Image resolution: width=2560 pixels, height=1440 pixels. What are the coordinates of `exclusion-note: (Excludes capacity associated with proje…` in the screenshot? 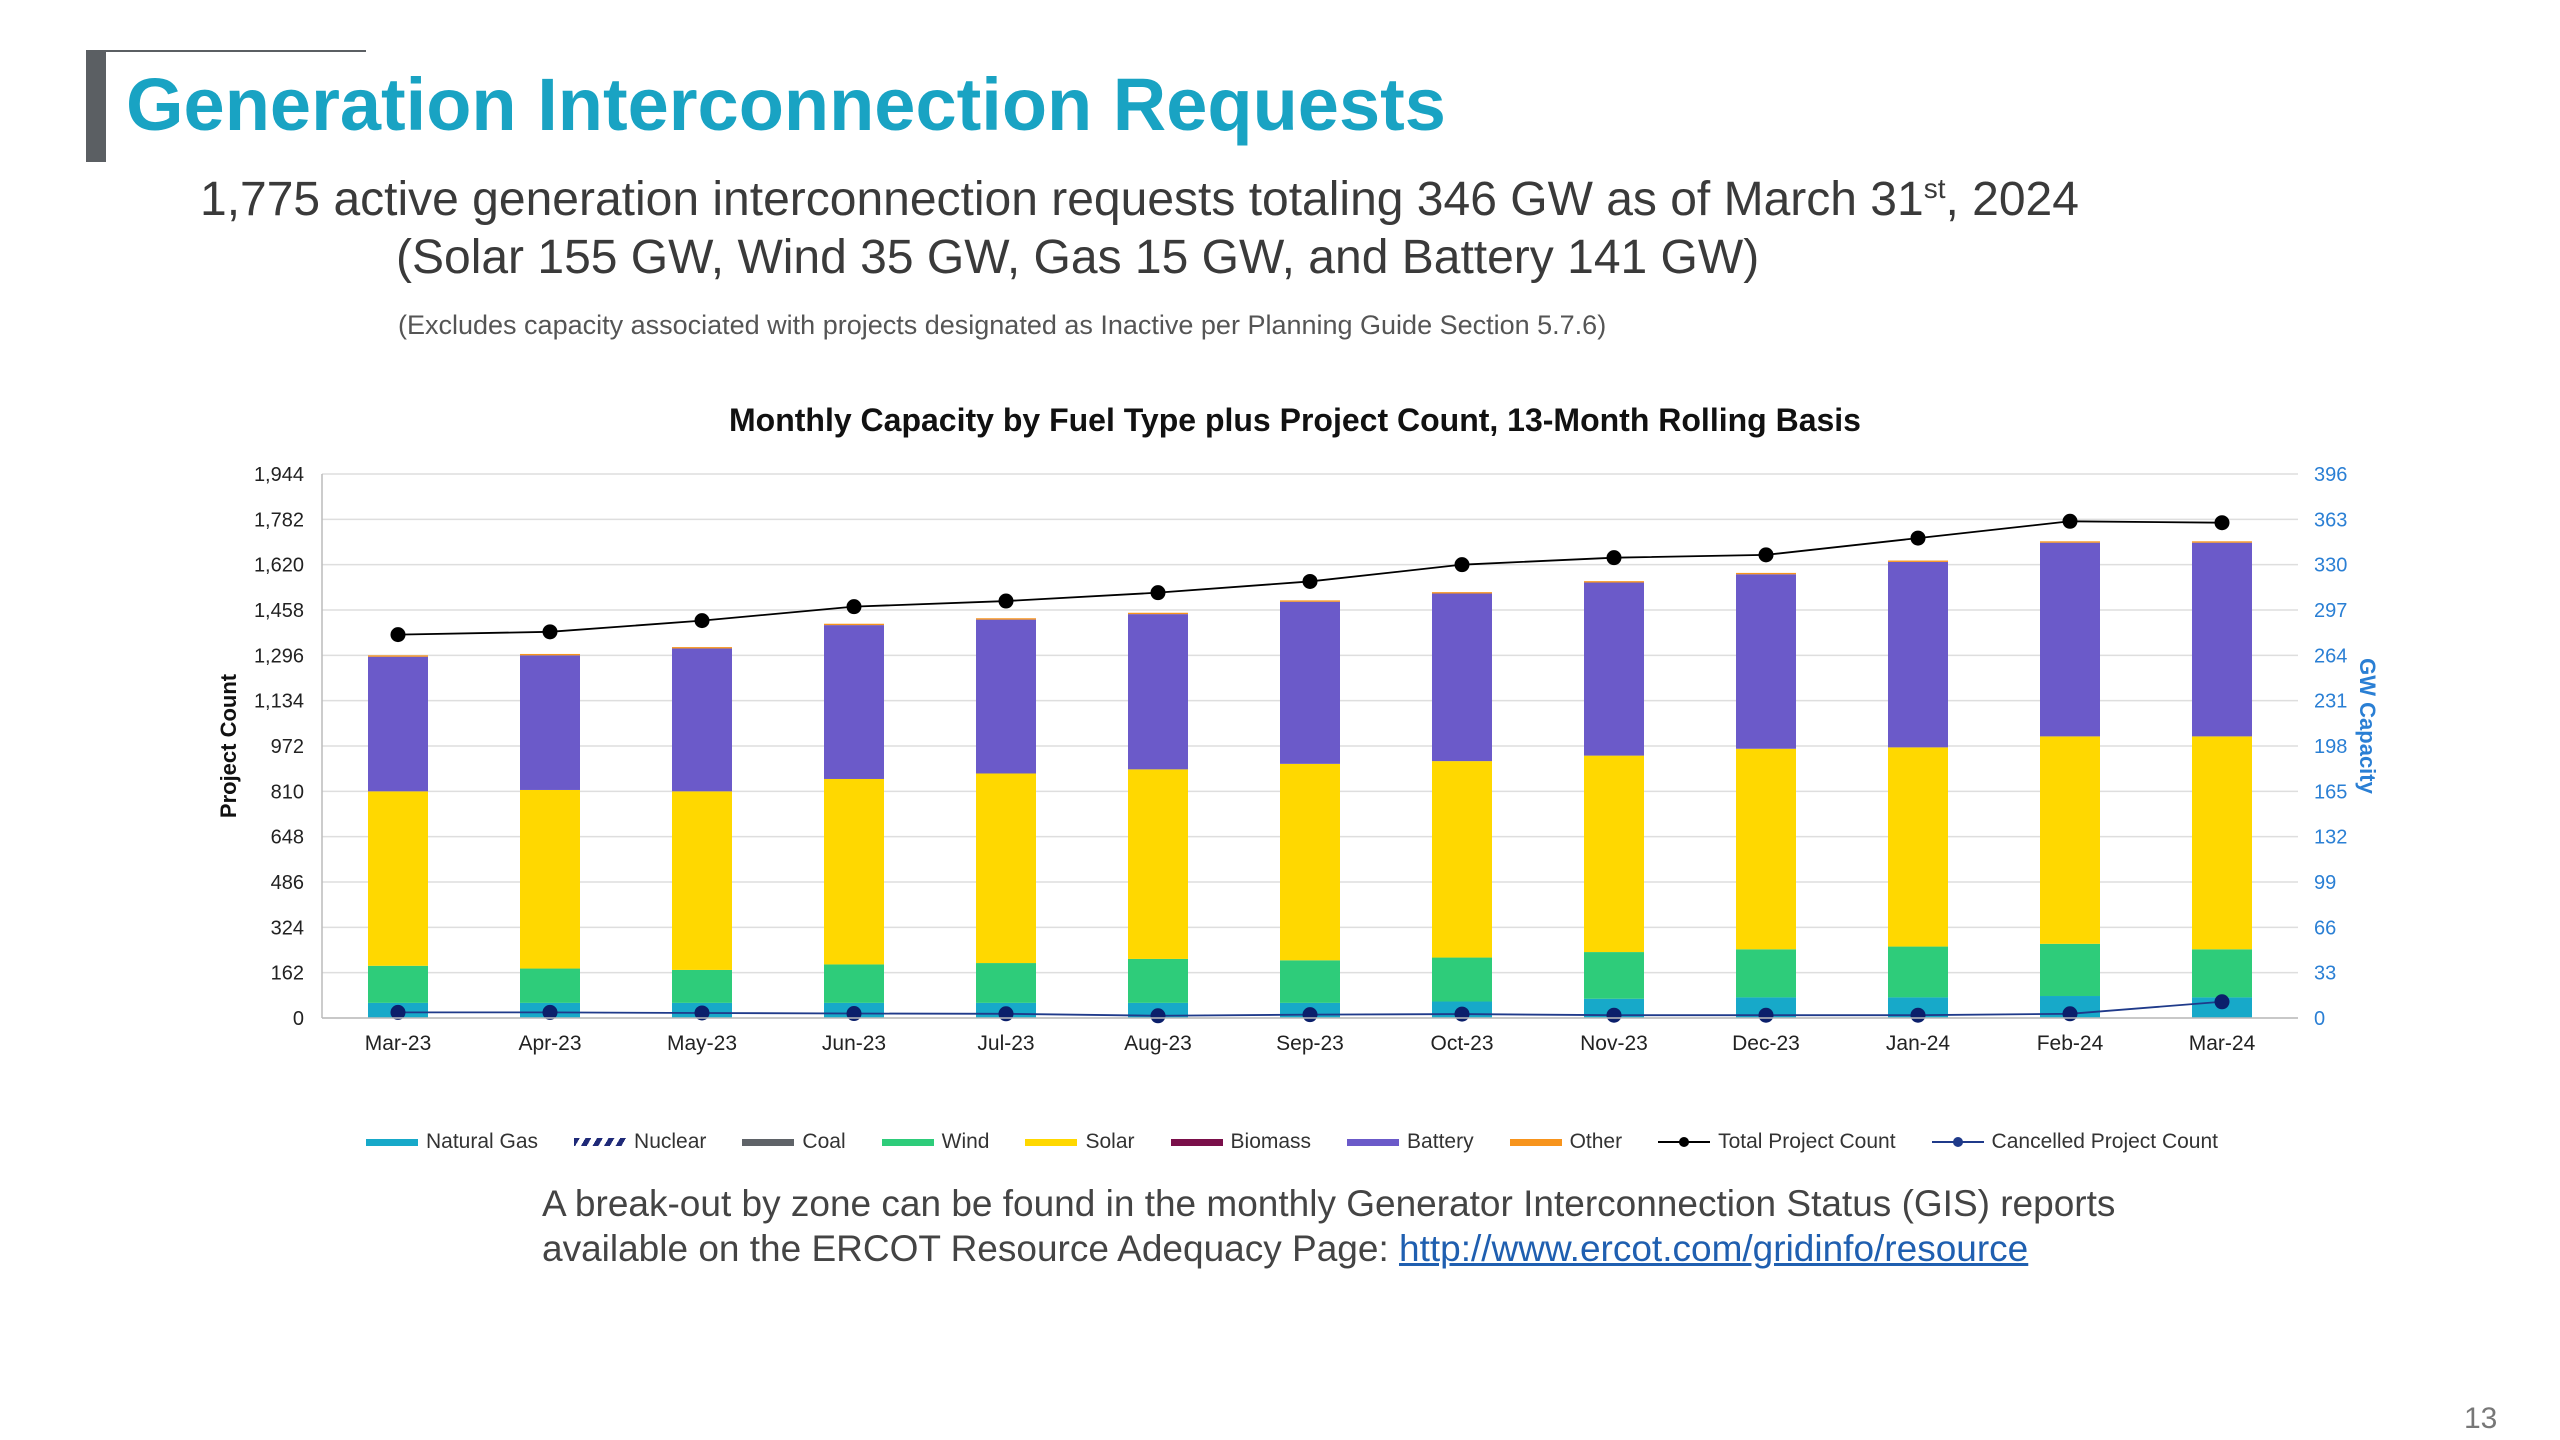 It's located at (1002, 325).